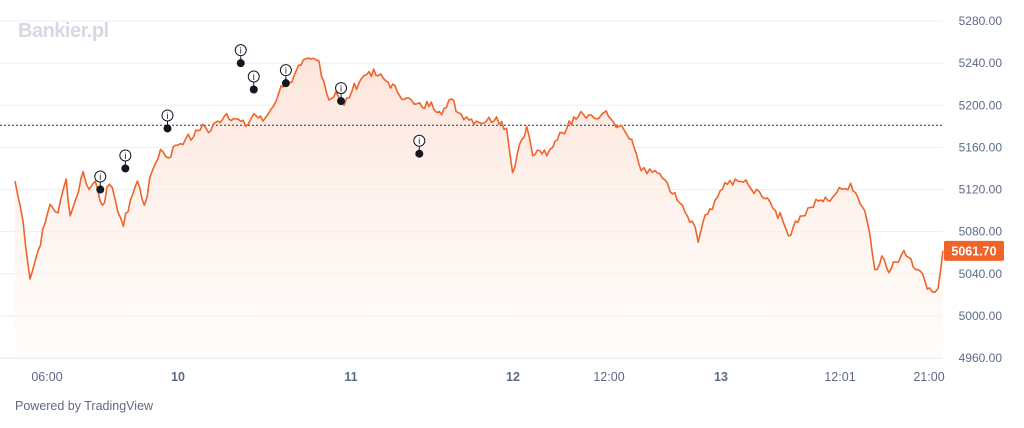  What do you see at coordinates (839, 377) in the screenshot?
I see `x-tick-label: 12:01` at bounding box center [839, 377].